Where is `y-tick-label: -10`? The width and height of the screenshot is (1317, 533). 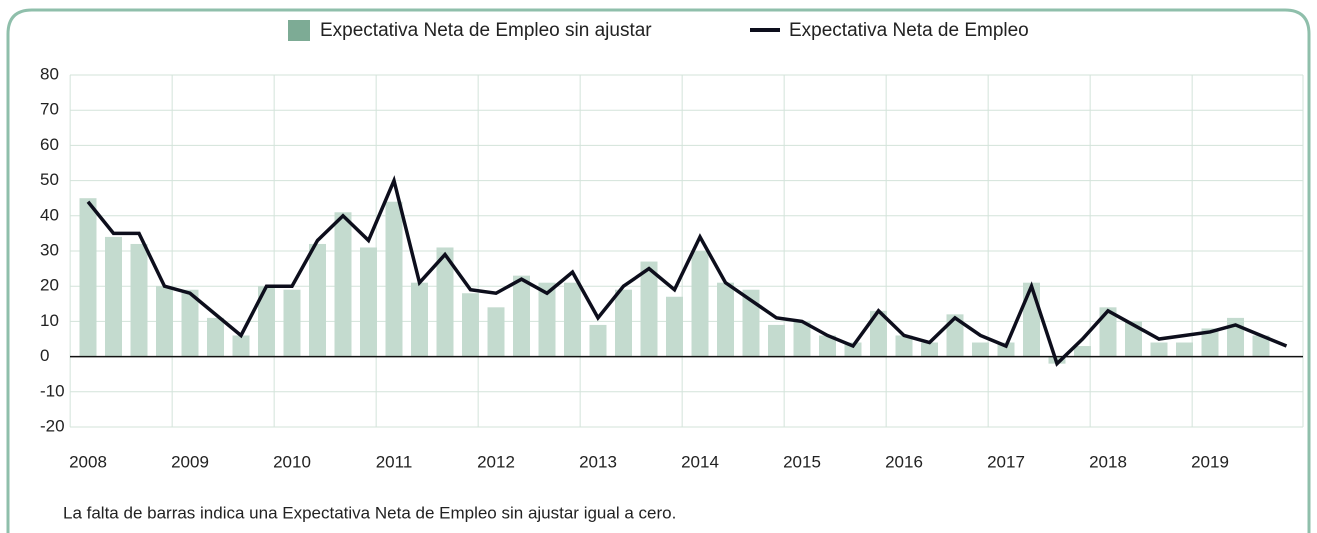
y-tick-label: -10 is located at coordinates (52, 390).